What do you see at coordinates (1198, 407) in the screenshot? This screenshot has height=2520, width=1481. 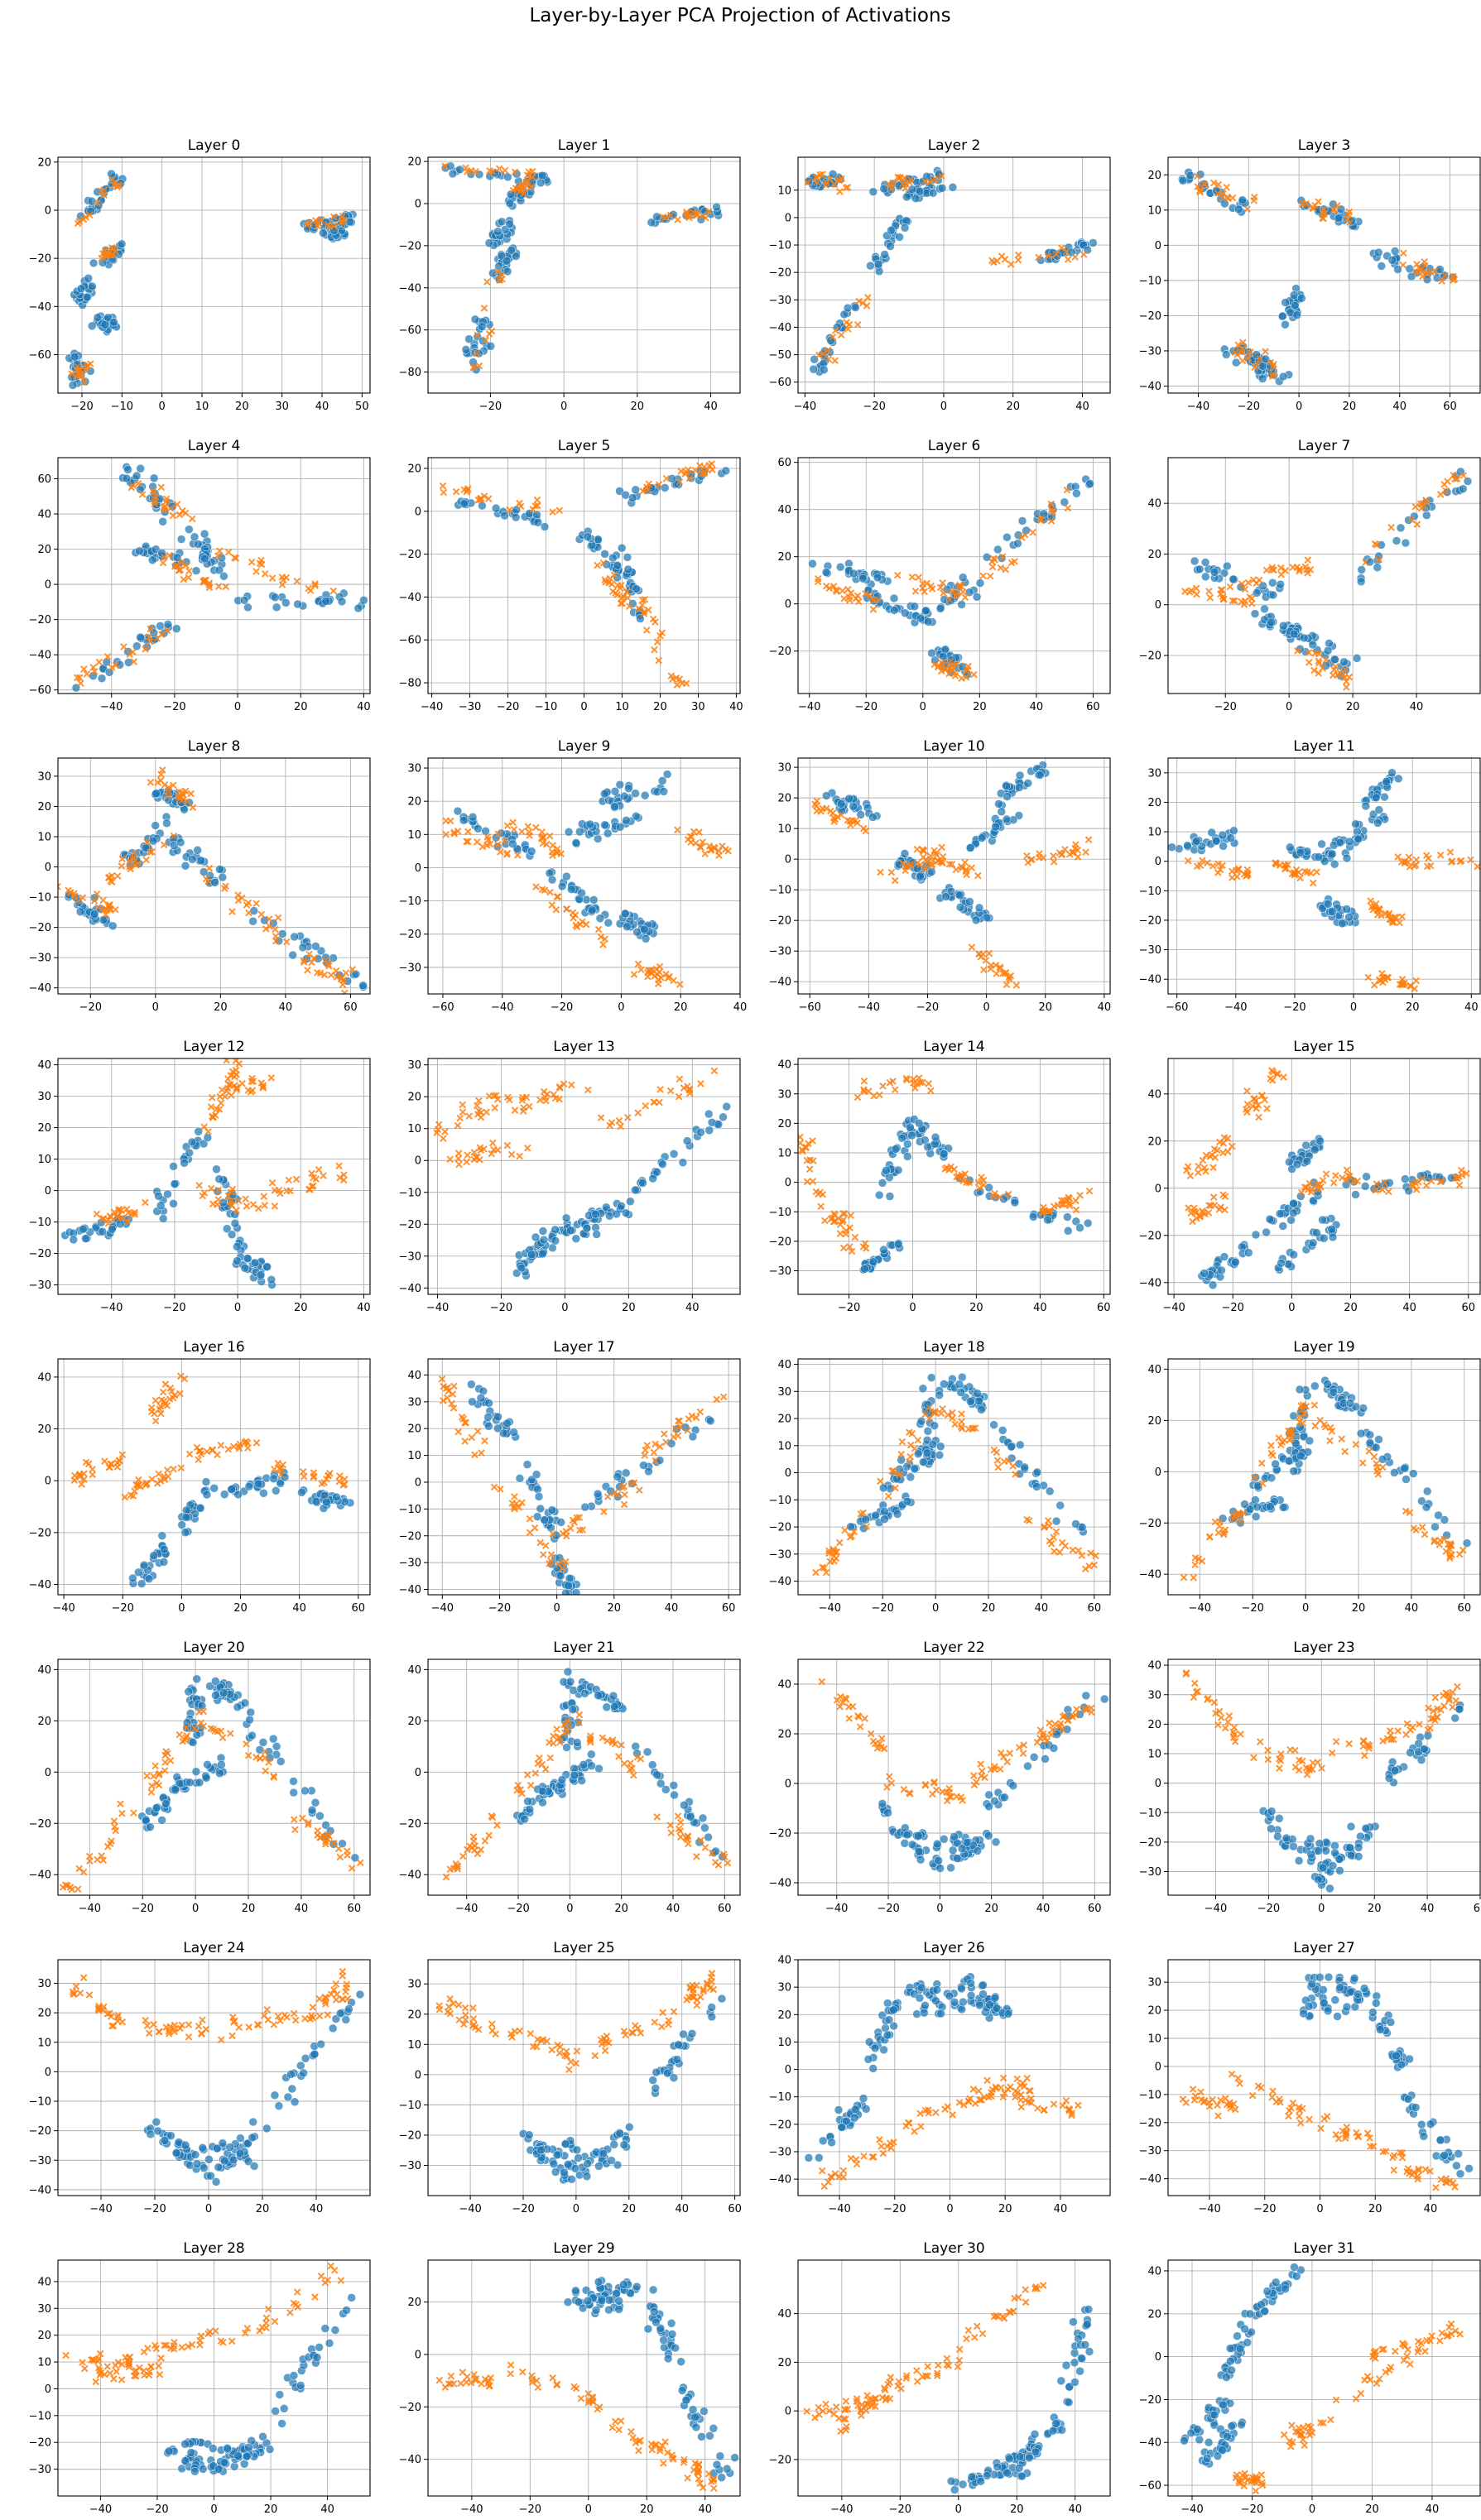 I see `x-tick-label: −40` at bounding box center [1198, 407].